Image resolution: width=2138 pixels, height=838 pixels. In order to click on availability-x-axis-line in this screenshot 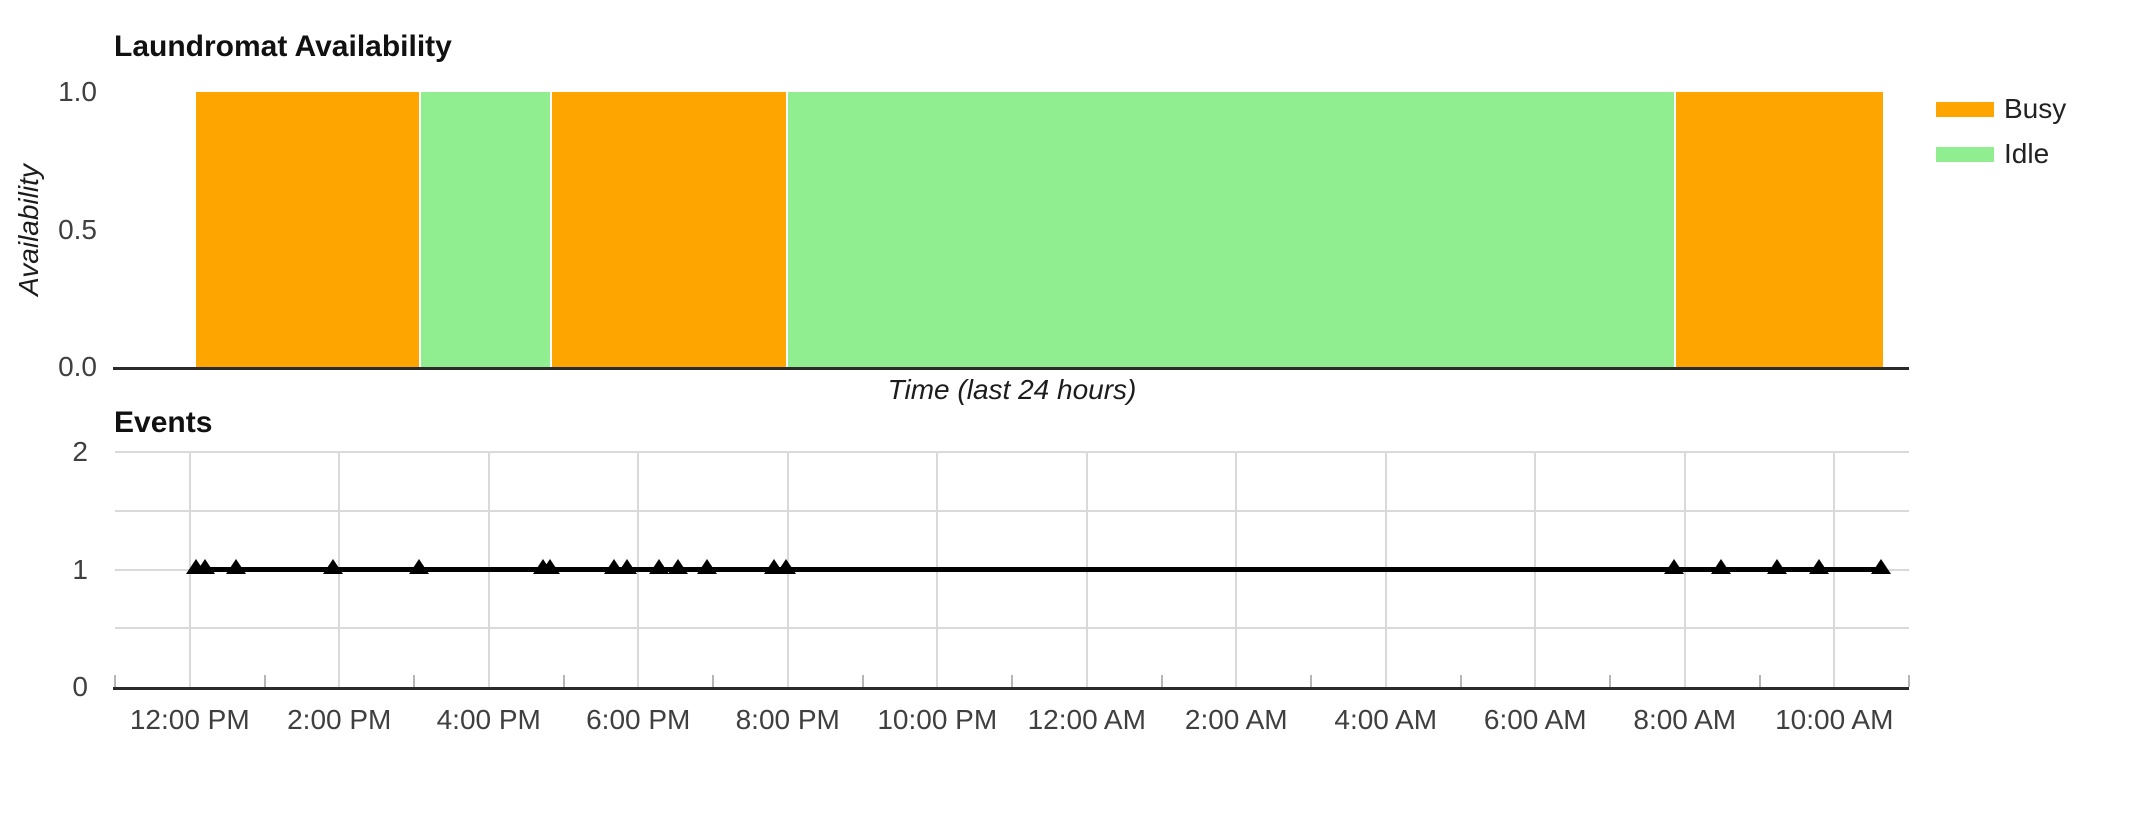, I will do `click(1011, 368)`.